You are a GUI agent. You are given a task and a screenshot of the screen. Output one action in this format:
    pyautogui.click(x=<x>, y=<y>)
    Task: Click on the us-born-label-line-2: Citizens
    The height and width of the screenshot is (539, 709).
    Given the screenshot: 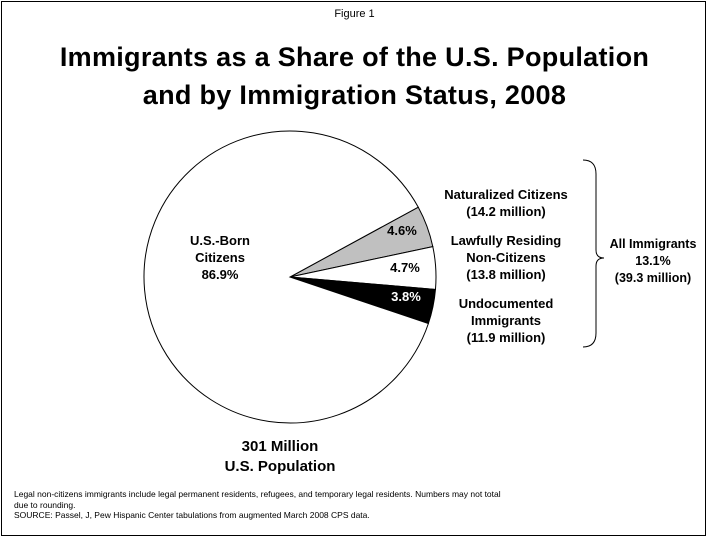 What is the action you would take?
    pyautogui.click(x=220, y=257)
    